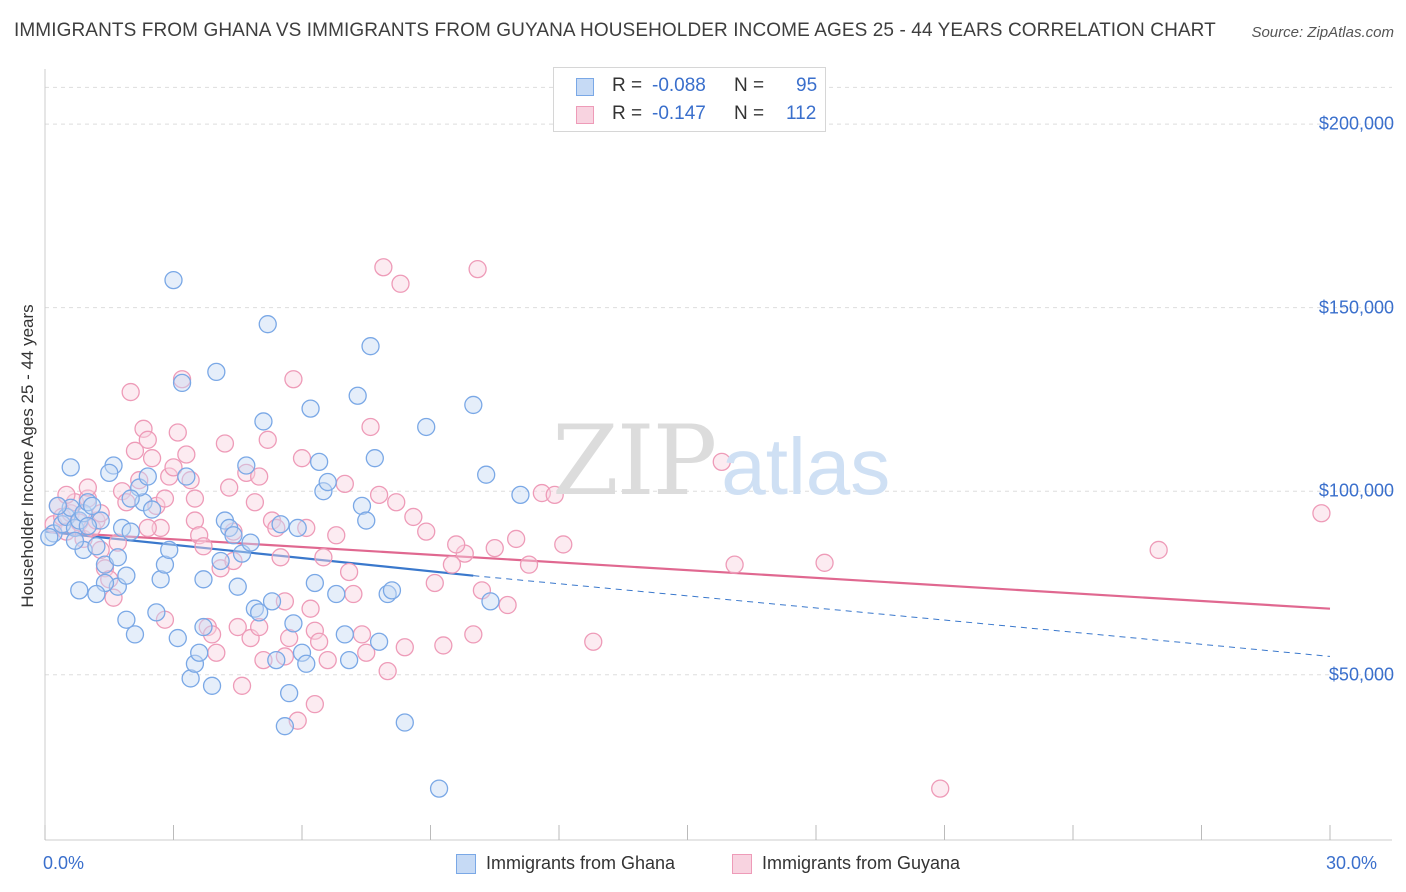 This screenshot has height=892, width=1406. Describe the element at coordinates (1361, 674) in the screenshot. I see `y-tick-label: $50,000` at that location.